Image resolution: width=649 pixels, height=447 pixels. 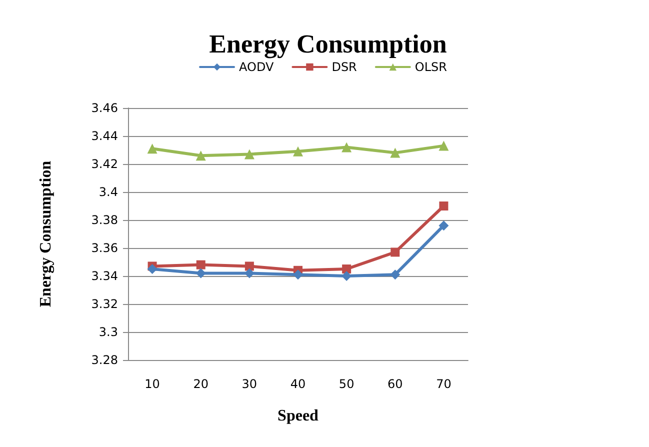 What do you see at coordinates (200, 384) in the screenshot?
I see `x-tick-label: 20` at bounding box center [200, 384].